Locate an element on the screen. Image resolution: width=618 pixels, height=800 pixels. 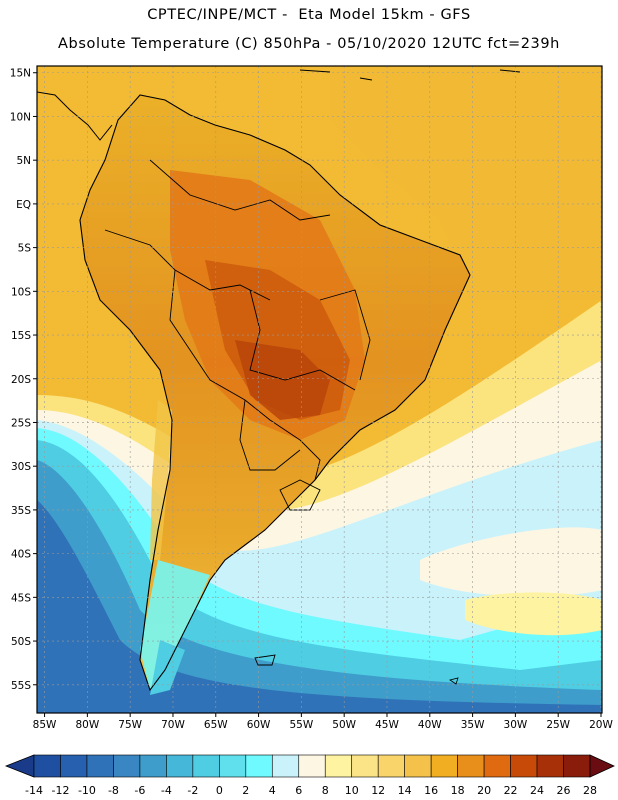
colorbar-tick-label: -10 is located at coordinates (87, 790).